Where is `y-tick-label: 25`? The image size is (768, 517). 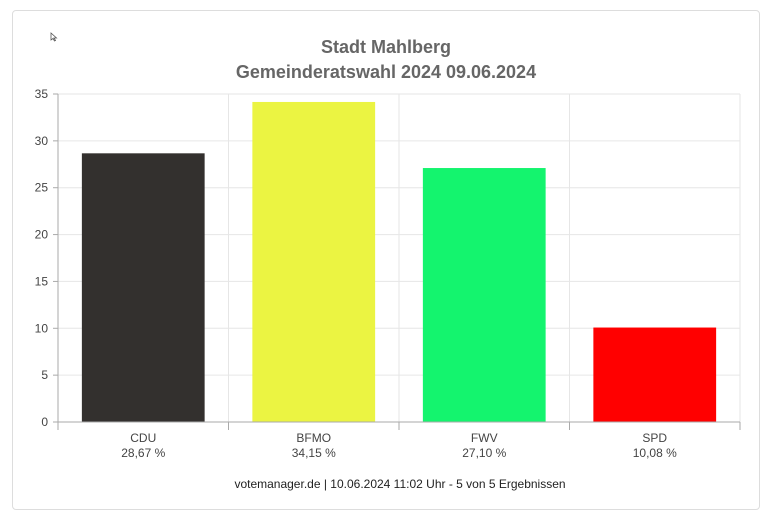
y-tick-label: 25 is located at coordinates (42, 188).